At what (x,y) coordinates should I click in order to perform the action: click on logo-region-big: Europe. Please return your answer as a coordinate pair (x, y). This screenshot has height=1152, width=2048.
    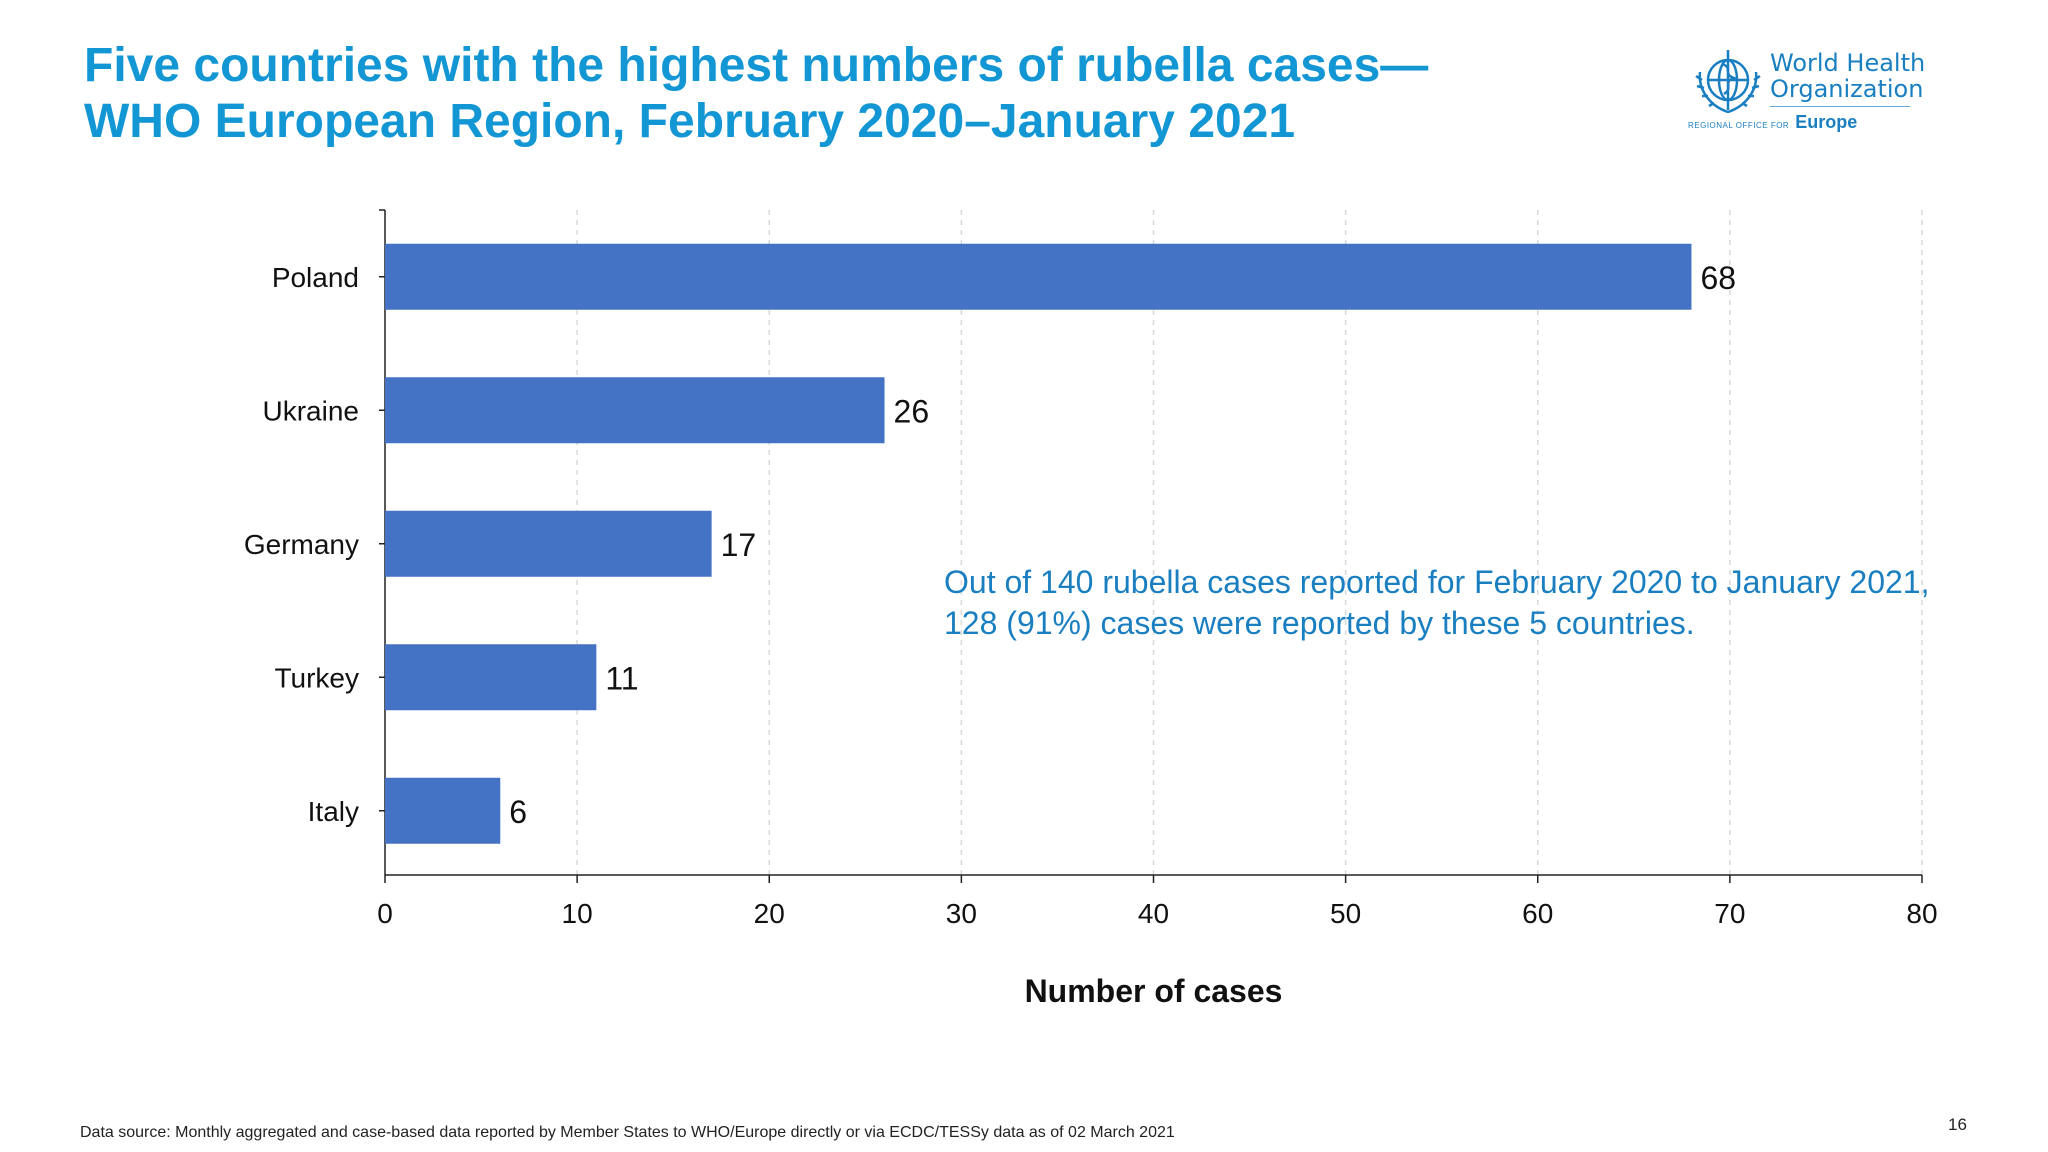
    Looking at the image, I should click on (1826, 122).